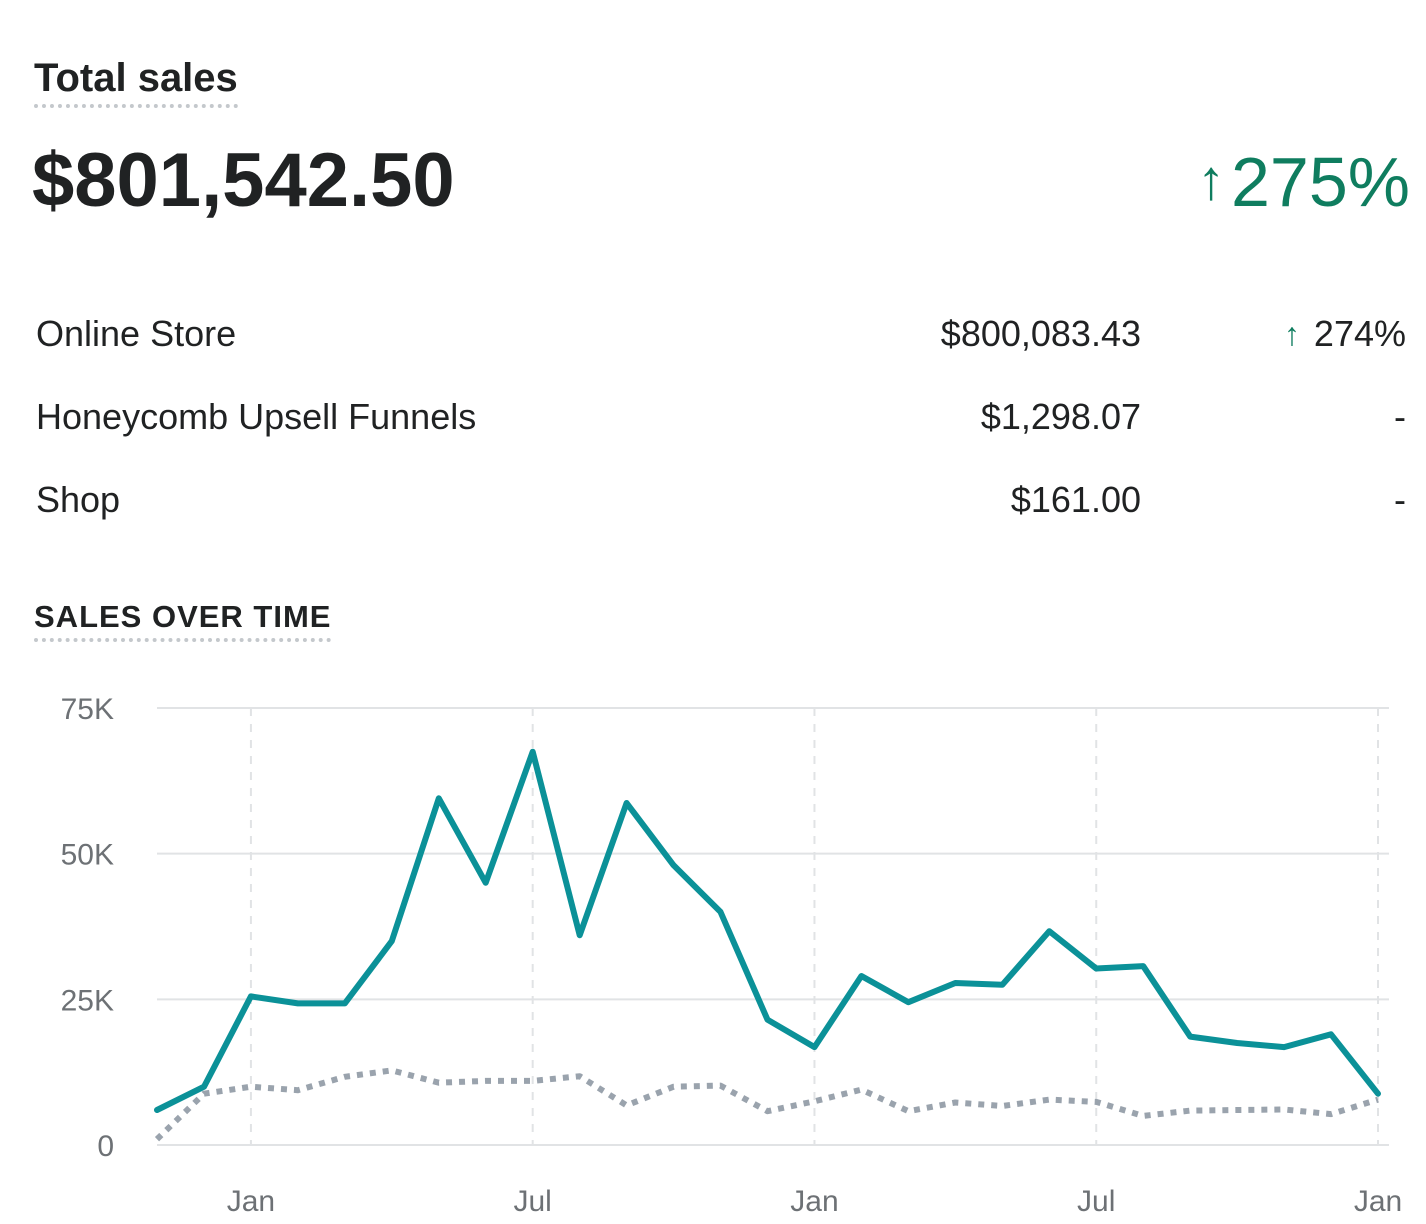  I want to click on breakdown-row: Honeycomb Upsell Funnels $1,298.07 -, so click(721, 430).